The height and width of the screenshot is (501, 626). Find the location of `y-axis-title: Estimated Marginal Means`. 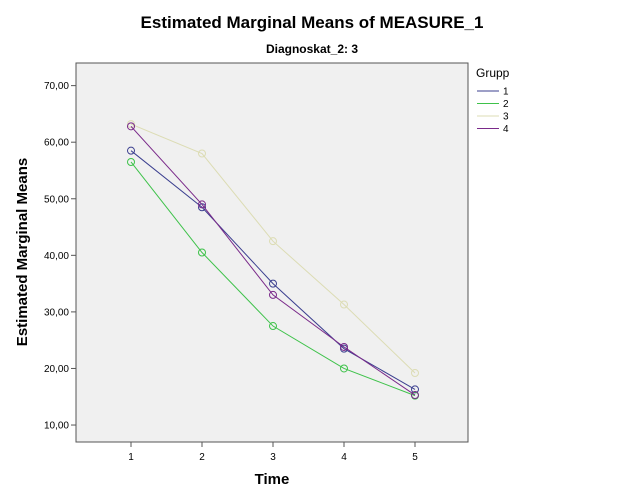

y-axis-title: Estimated Marginal Means is located at coordinates (22, 252).